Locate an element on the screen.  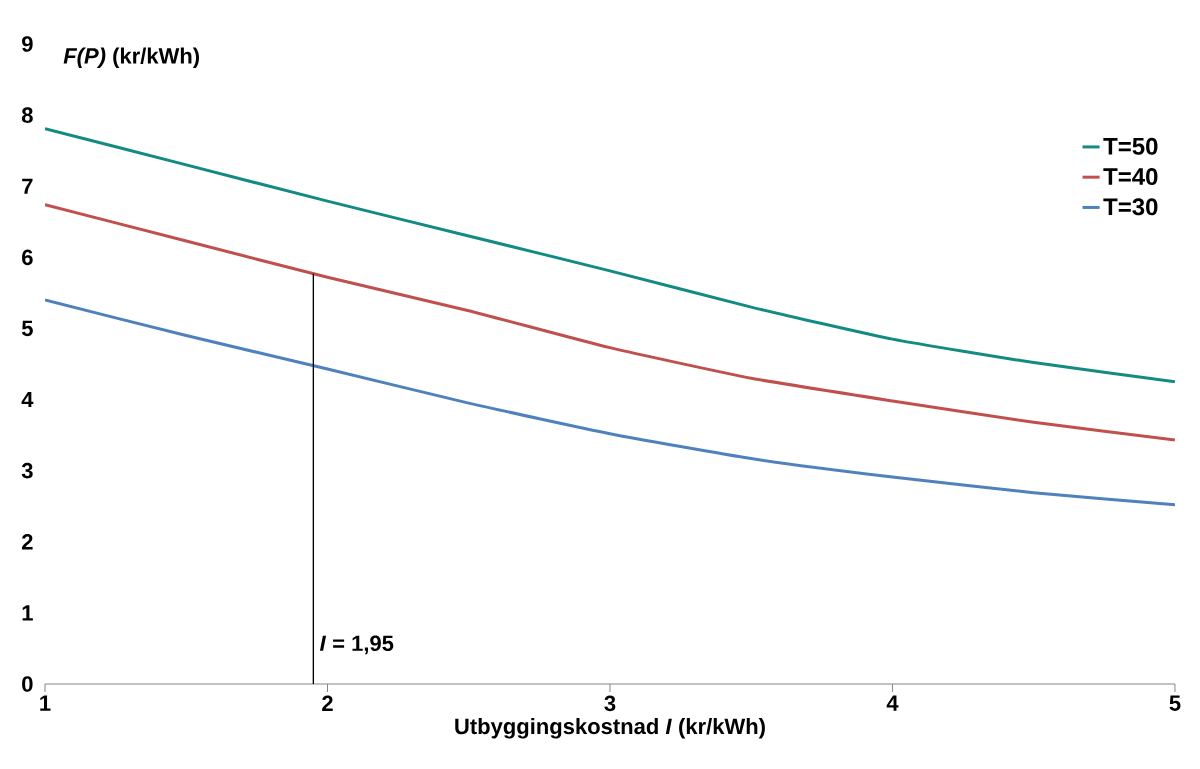
y-tick-label: 1 is located at coordinates (27, 613).